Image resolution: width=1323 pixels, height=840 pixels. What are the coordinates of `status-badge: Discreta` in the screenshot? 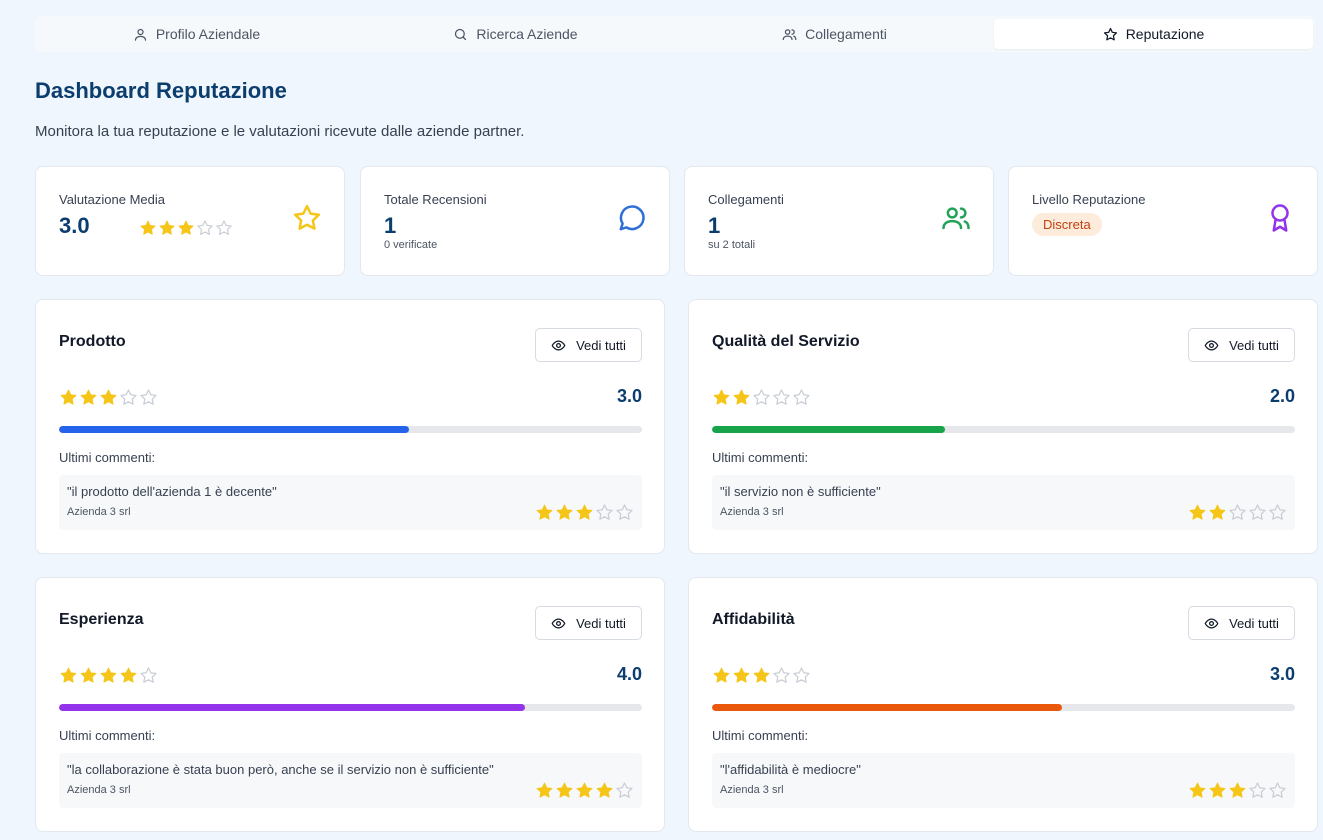 It's located at (1067, 224).